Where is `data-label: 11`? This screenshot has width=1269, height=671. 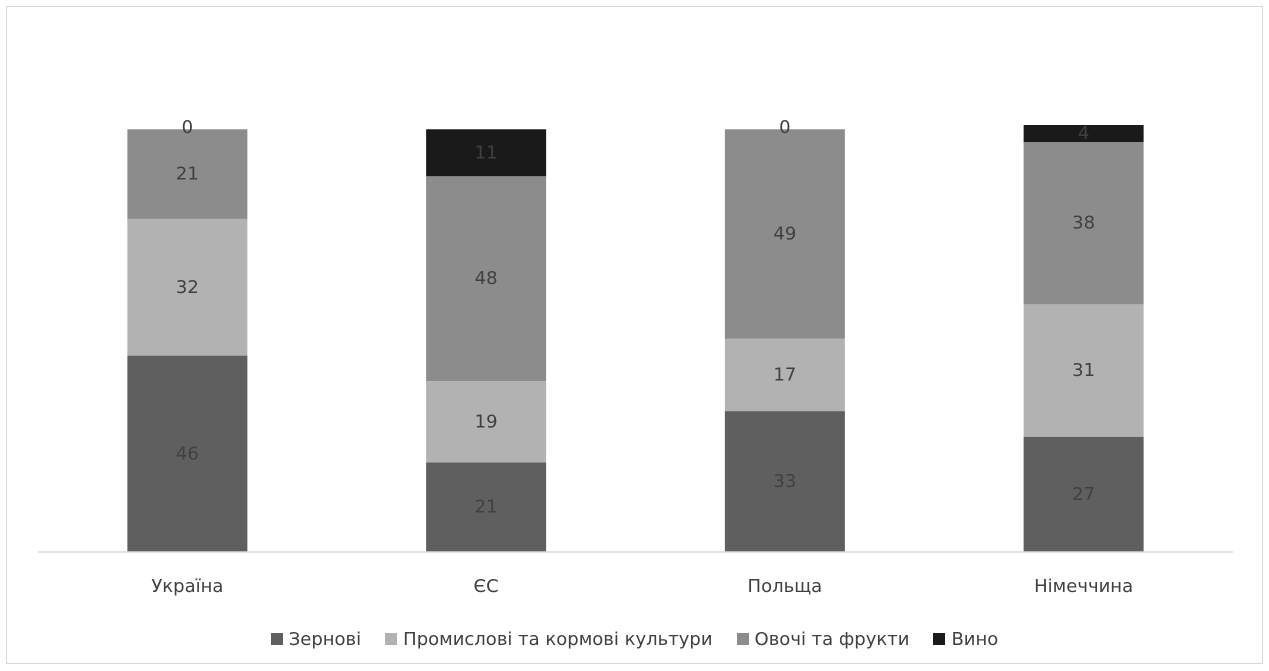 data-label: 11 is located at coordinates (486, 152).